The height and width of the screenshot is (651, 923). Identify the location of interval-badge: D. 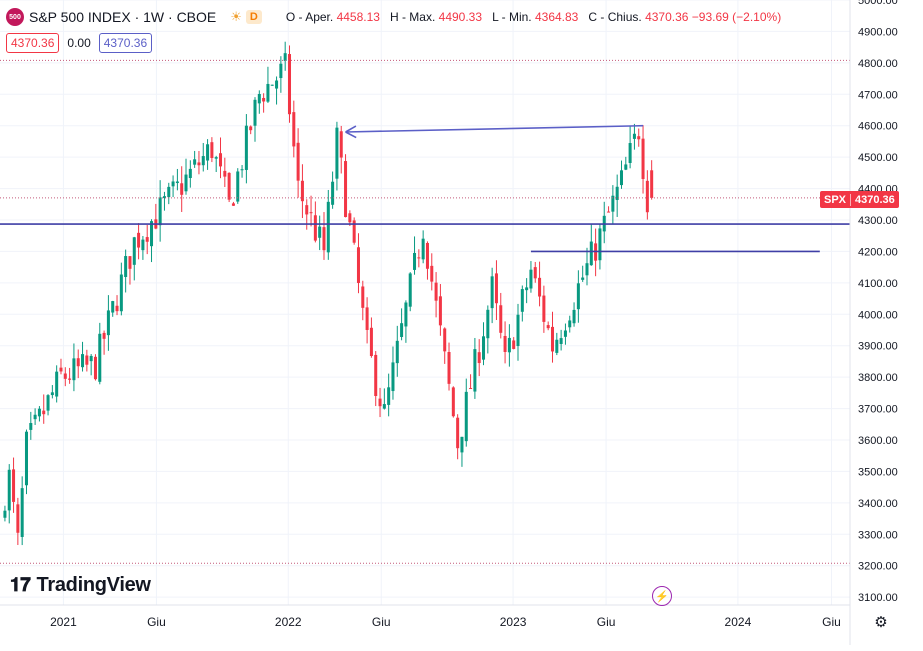
(253, 17).